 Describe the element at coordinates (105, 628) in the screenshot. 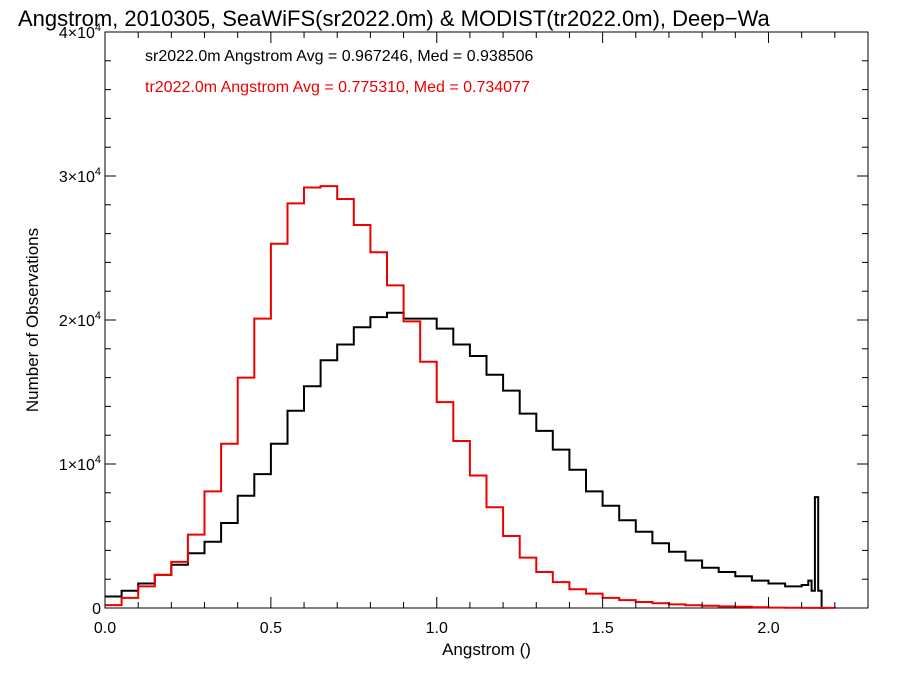

I see `x-tick-label: 0.0` at that location.